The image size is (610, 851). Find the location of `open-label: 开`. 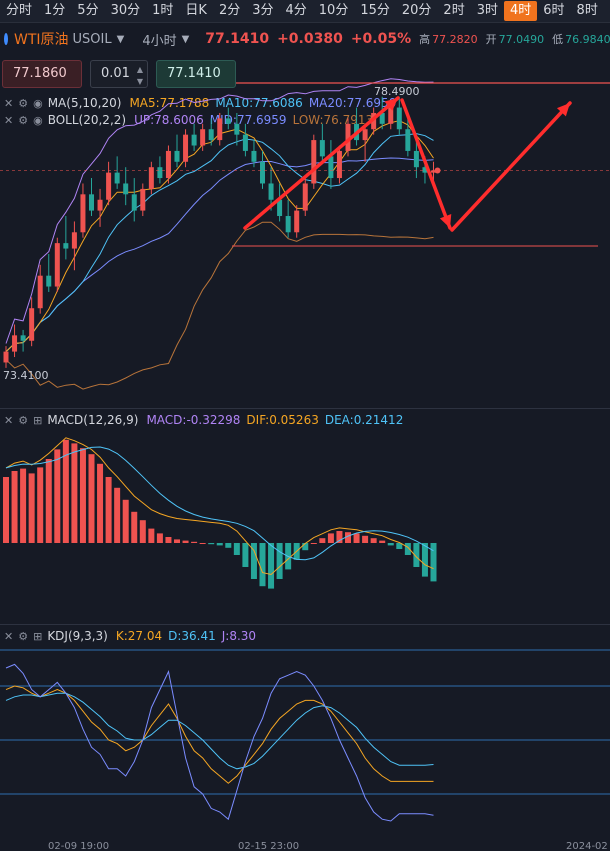

open-label: 开 is located at coordinates (491, 39).